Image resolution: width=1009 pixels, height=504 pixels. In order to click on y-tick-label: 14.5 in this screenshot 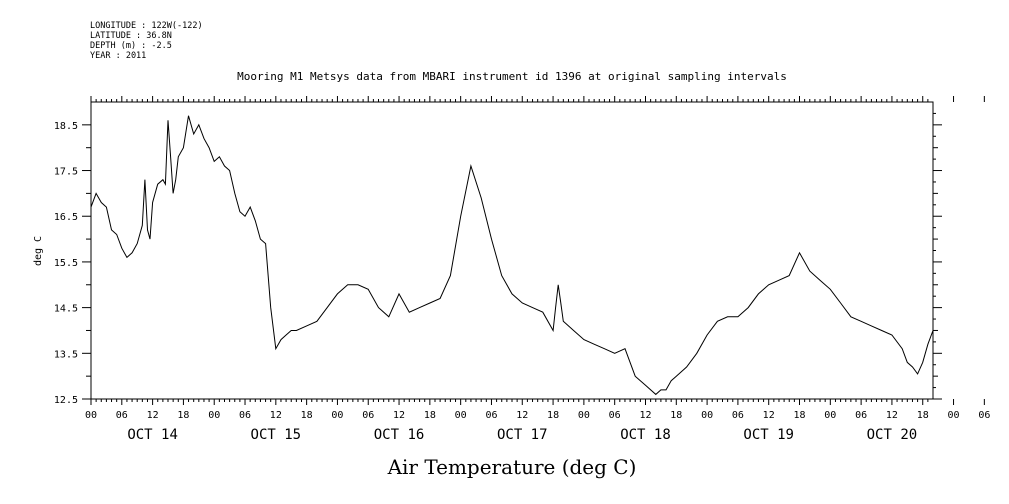, I will do `click(66, 309)`.